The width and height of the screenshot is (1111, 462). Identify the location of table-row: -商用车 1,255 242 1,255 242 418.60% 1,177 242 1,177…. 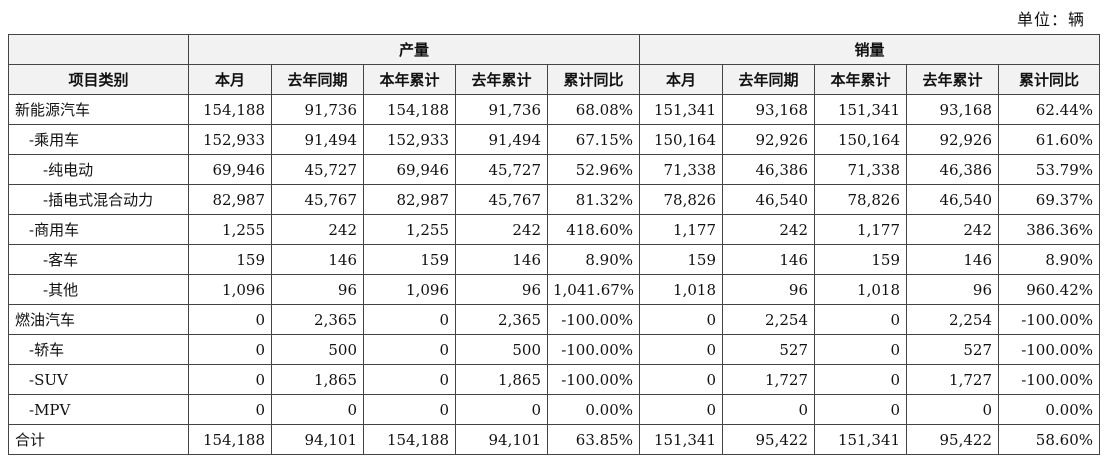
(554, 229).